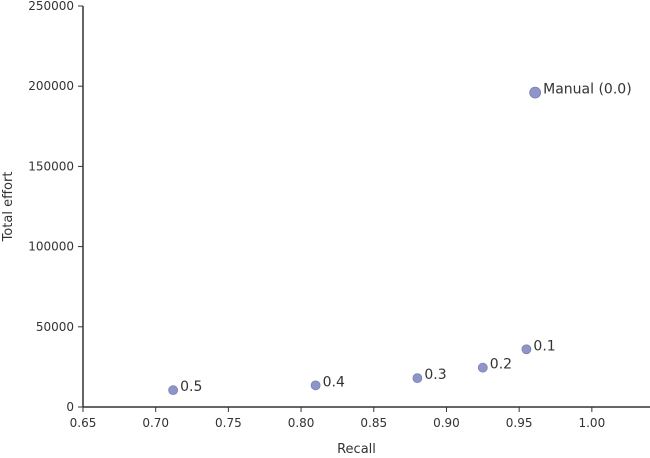 This screenshot has height=458, width=650. I want to click on y-tick-label: 100000, so click(51, 247).